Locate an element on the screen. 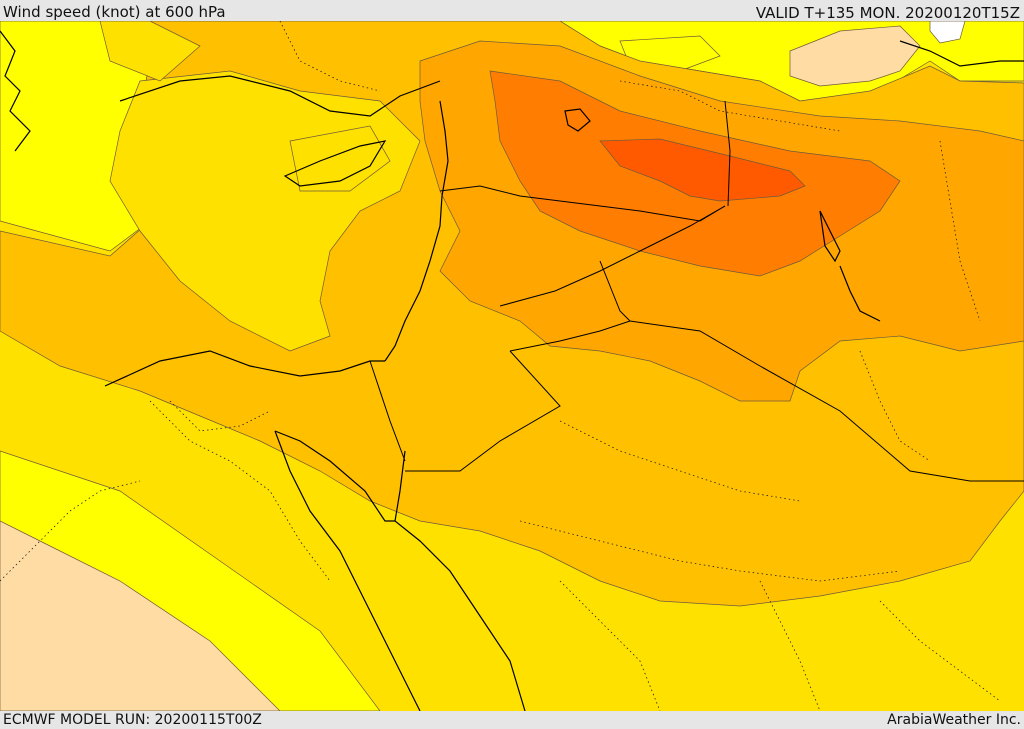 The height and width of the screenshot is (729, 1024). border-jordan-saudi is located at coordinates (483, 411).